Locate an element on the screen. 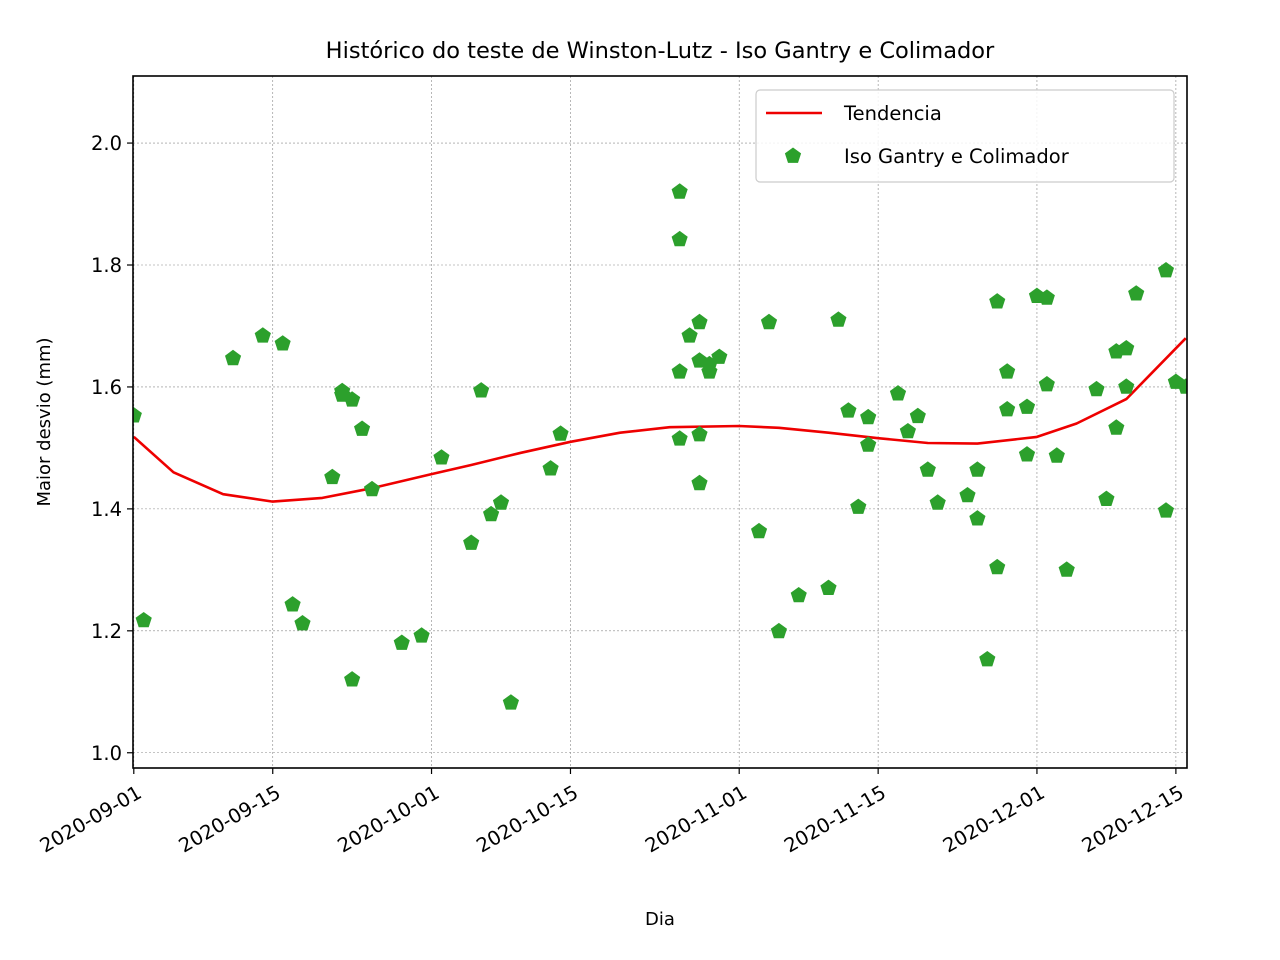 This screenshot has width=1280, height=960. y-tick-label: 2.0 is located at coordinates (106, 143).